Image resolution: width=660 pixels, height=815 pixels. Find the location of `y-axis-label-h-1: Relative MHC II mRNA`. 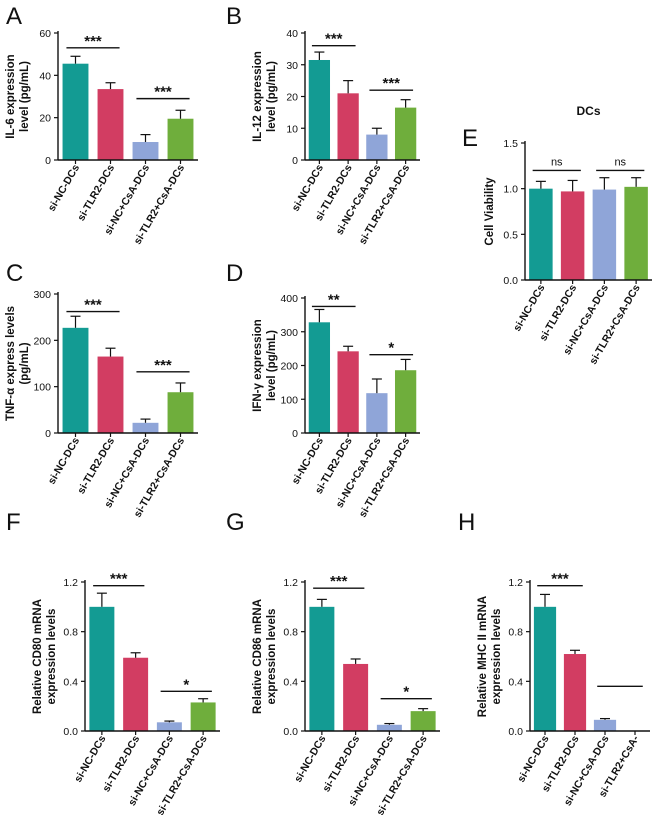

y-axis-label-h-1: Relative MHC II mRNA is located at coordinates (483, 656).